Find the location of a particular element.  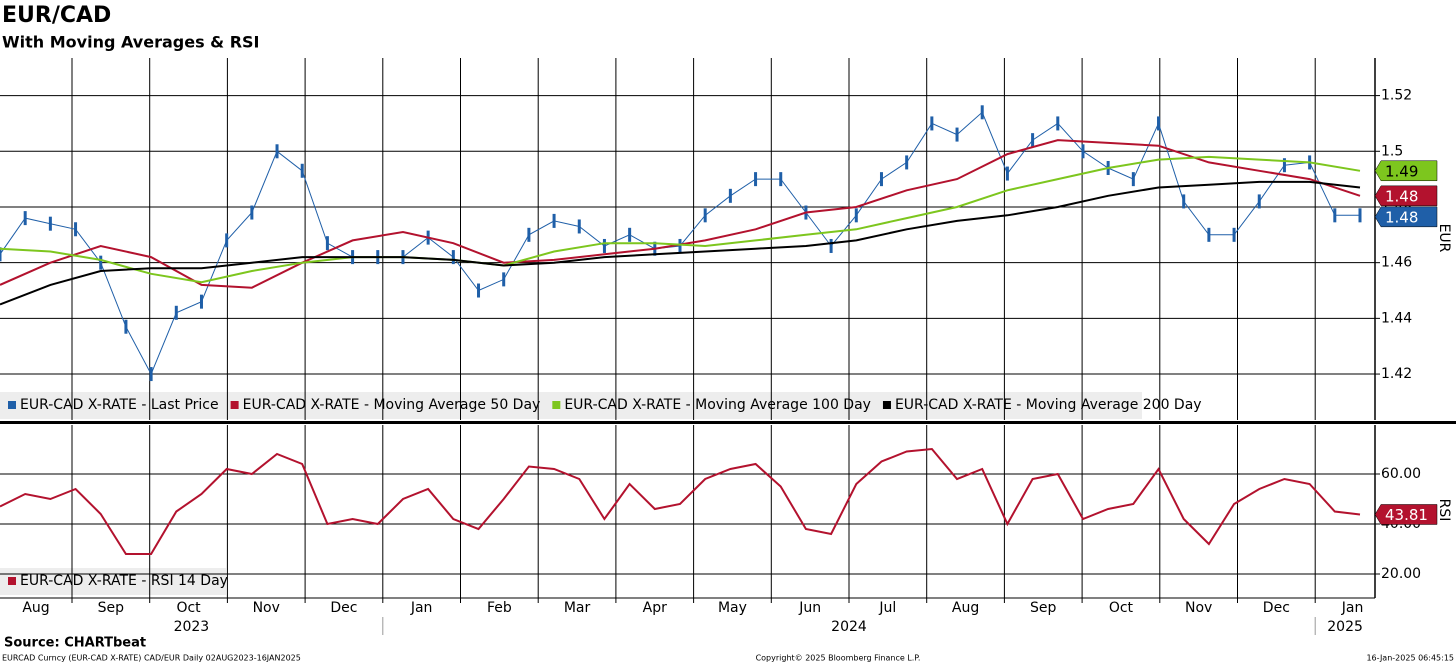

x-tick-label: Apr is located at coordinates (655, 608).